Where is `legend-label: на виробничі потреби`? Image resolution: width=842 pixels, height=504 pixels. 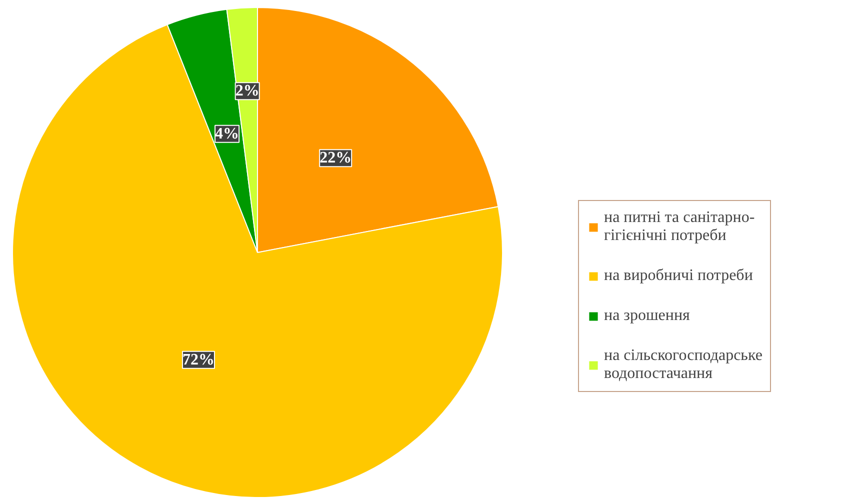 legend-label: на виробничі потреби is located at coordinates (678, 276).